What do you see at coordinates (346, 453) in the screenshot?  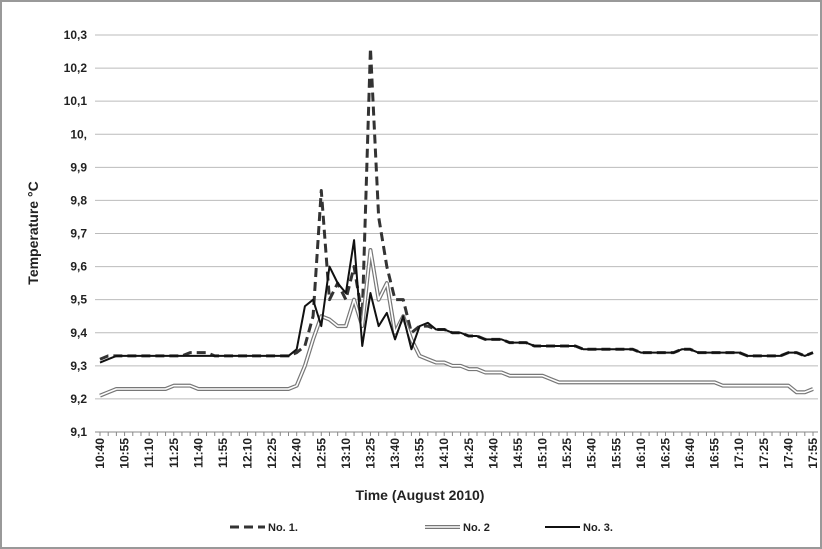 I see `x-tick-label: 13:10` at bounding box center [346, 453].